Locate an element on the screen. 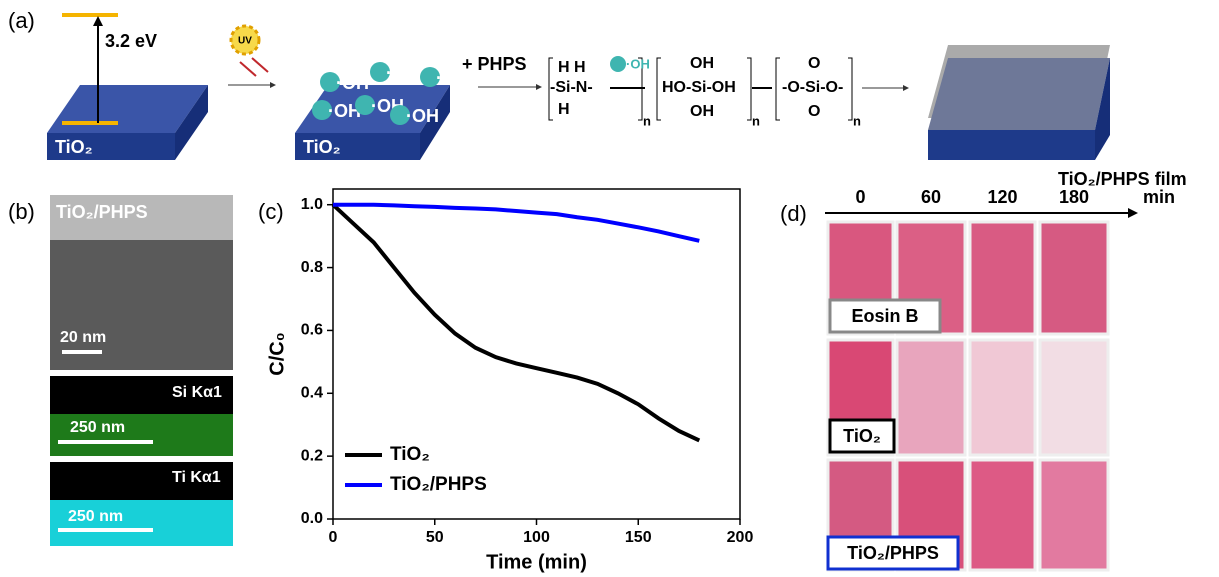 The image size is (1219, 577). x-axis-title: Time (min) is located at coordinates (536, 562).